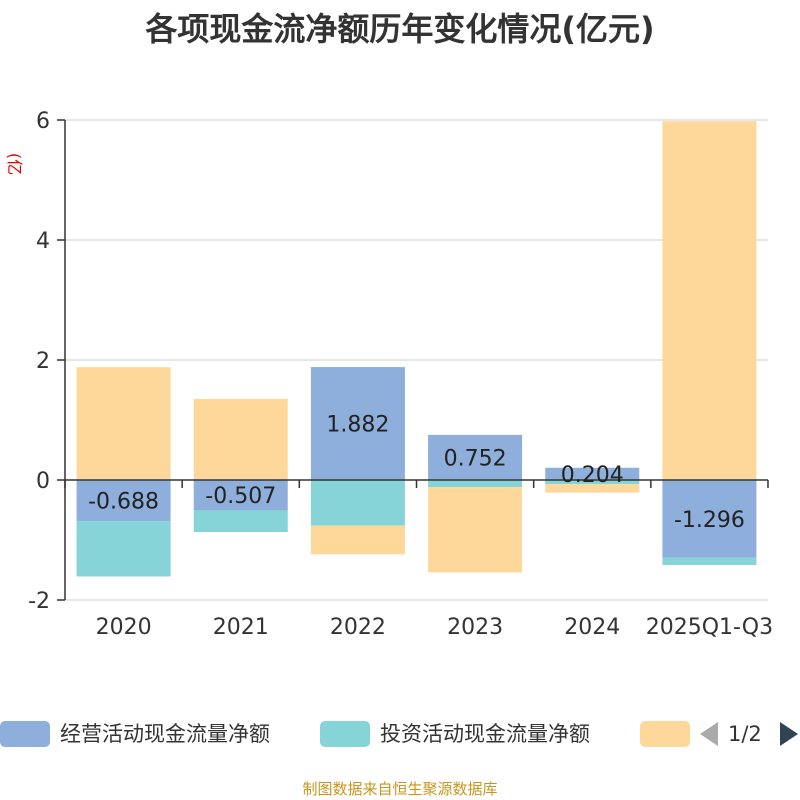 This screenshot has height=800, width=800. I want to click on x-category-label: 2022, so click(358, 627).